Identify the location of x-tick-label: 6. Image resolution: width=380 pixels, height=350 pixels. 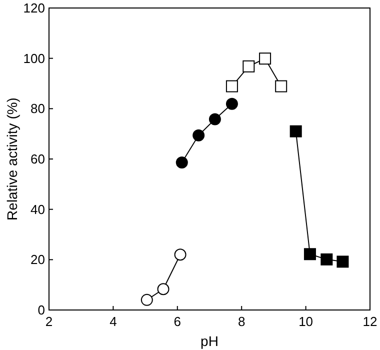
(178, 321).